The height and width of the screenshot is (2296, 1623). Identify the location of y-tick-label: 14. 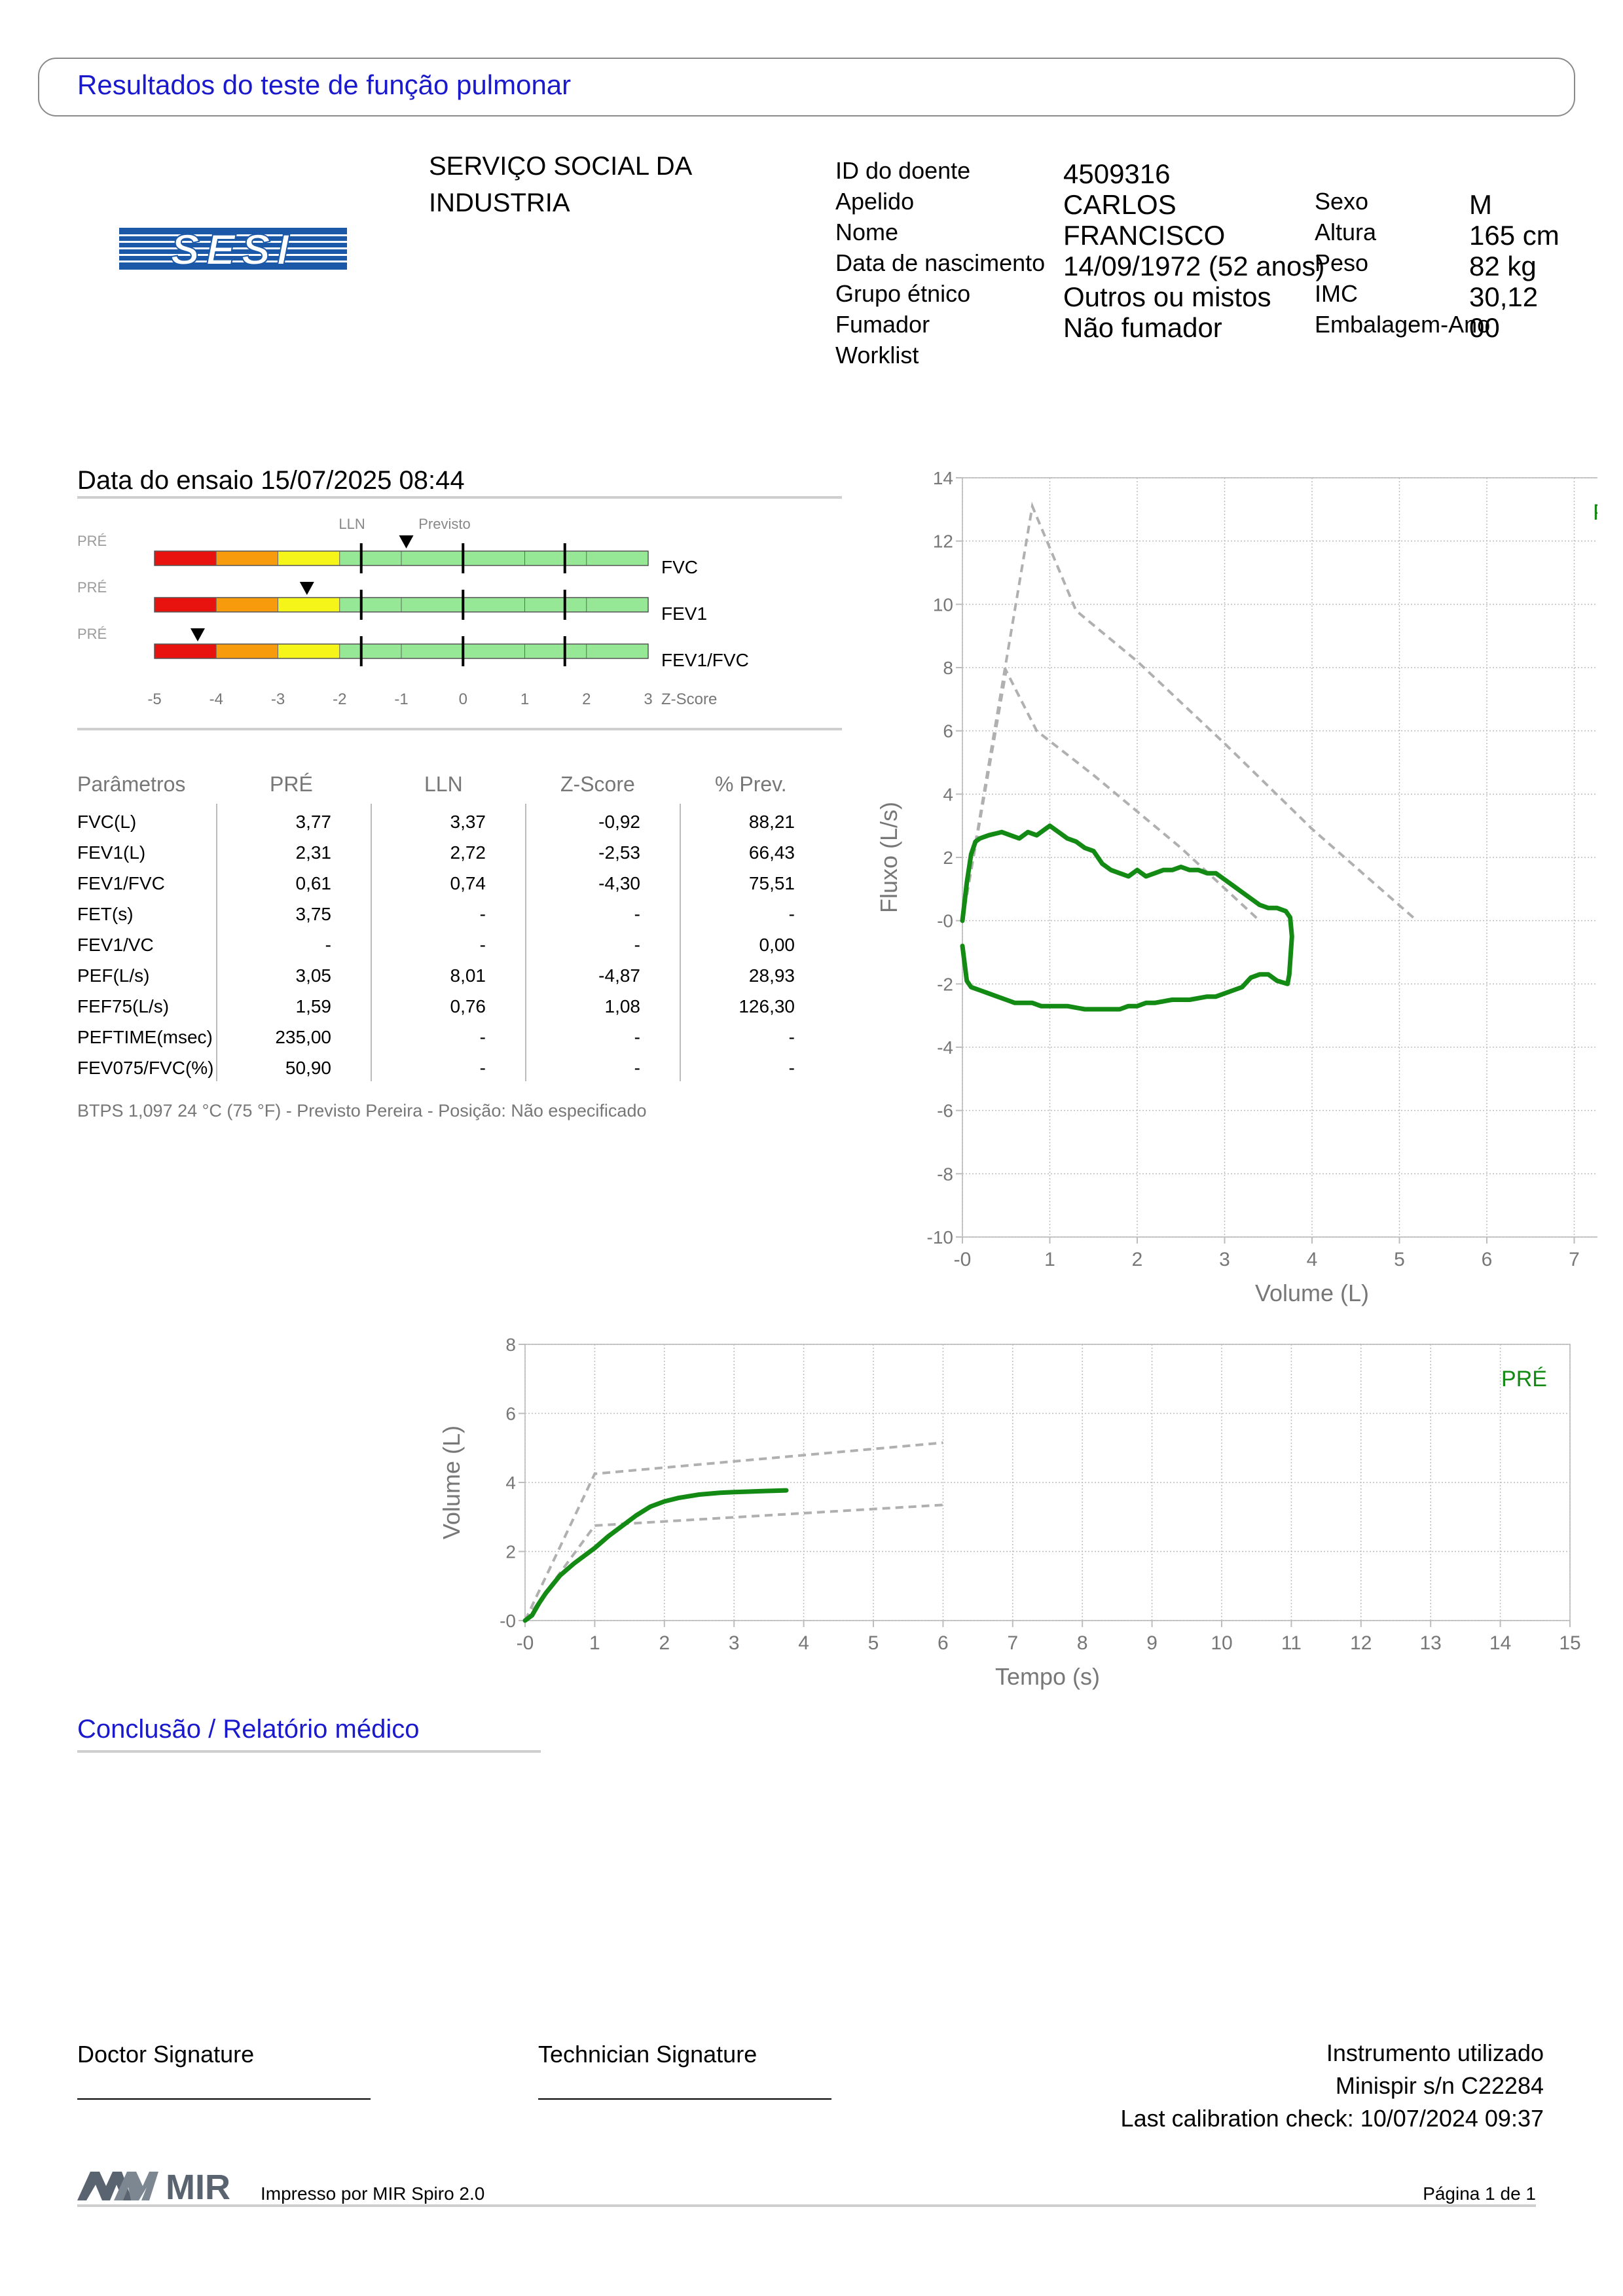
(943, 478).